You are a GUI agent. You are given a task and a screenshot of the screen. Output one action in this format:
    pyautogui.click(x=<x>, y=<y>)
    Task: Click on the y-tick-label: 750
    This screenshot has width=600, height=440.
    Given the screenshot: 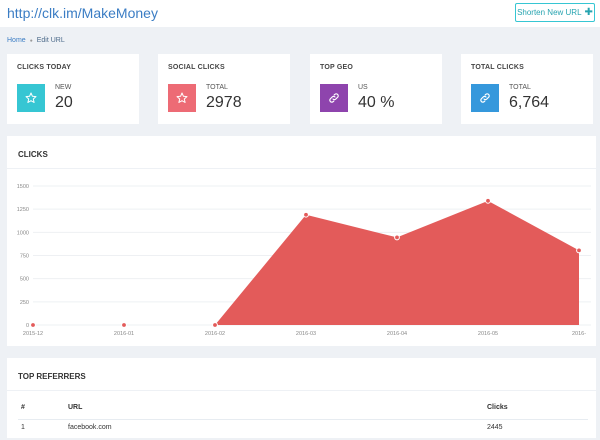 What is the action you would take?
    pyautogui.click(x=24, y=257)
    